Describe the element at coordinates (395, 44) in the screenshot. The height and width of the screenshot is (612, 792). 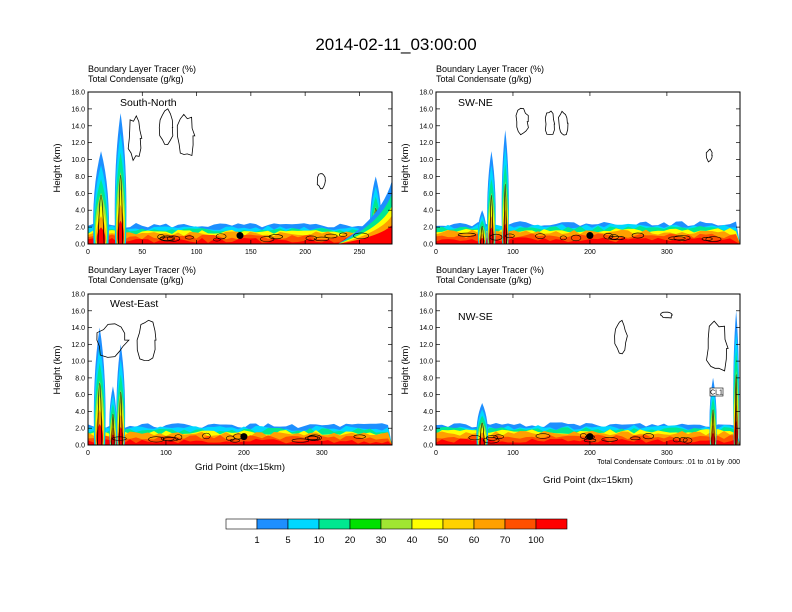
I see `page-title: 2014-02-11_03:00:00` at that location.